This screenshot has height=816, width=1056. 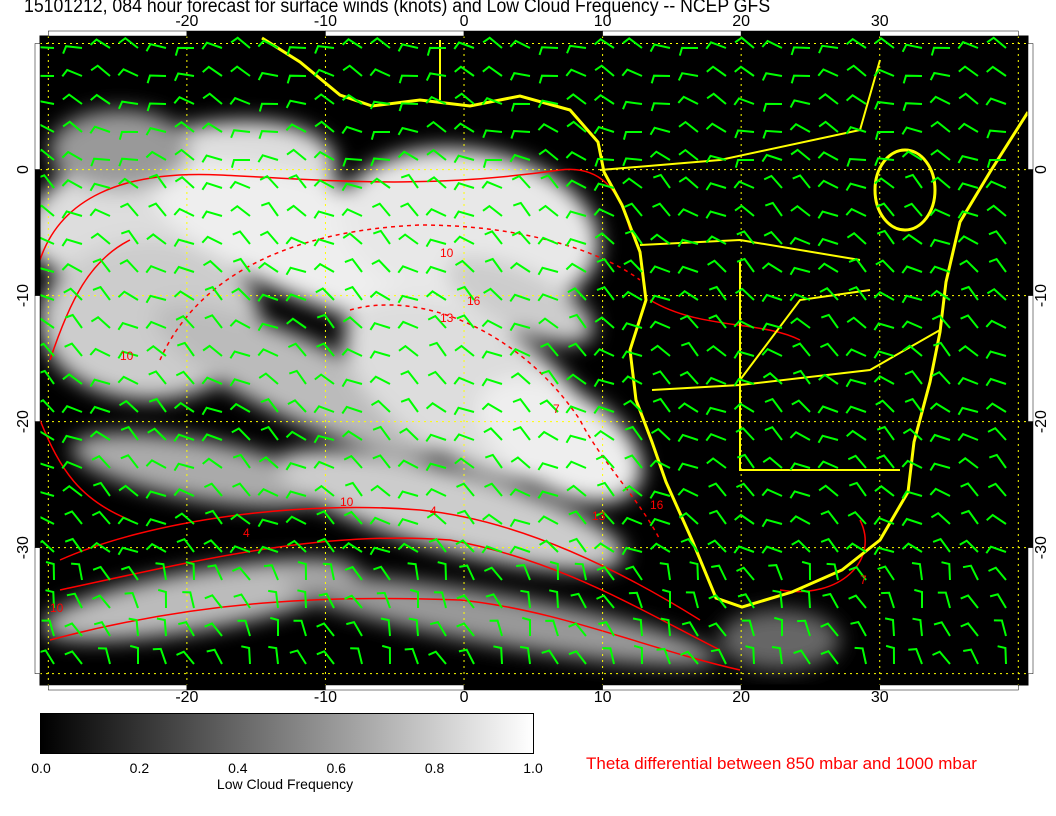 I want to click on contour-label: 16, so click(x=657, y=505).